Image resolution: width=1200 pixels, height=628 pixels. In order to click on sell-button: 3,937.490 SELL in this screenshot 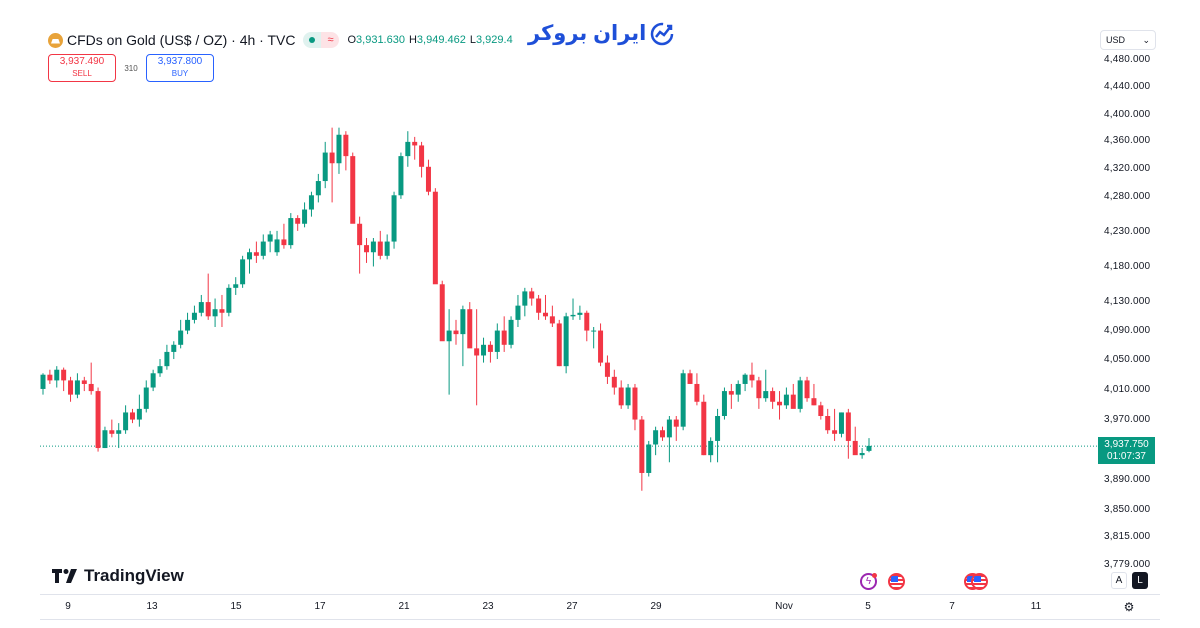, I will do `click(82, 68)`.